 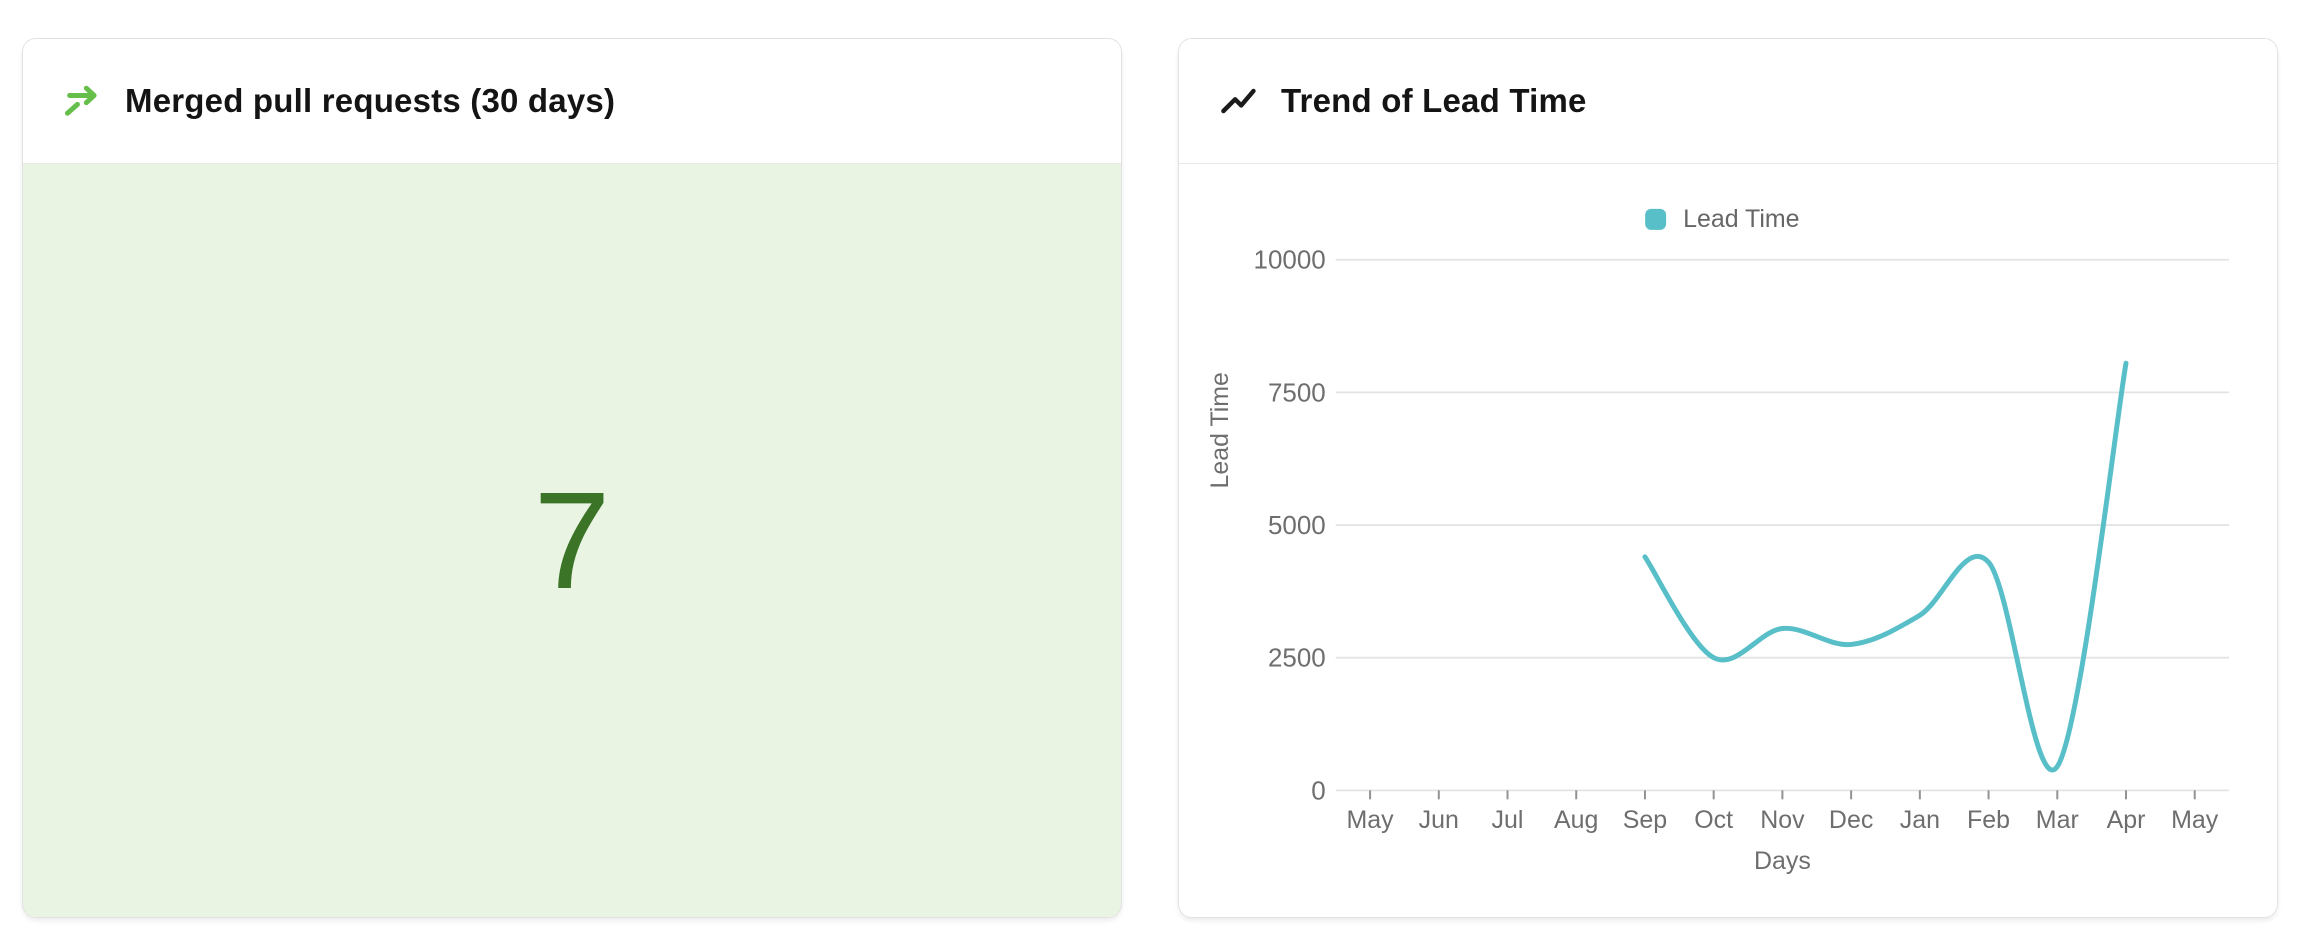 I want to click on x-tick-label: Feb, so click(x=1988, y=820).